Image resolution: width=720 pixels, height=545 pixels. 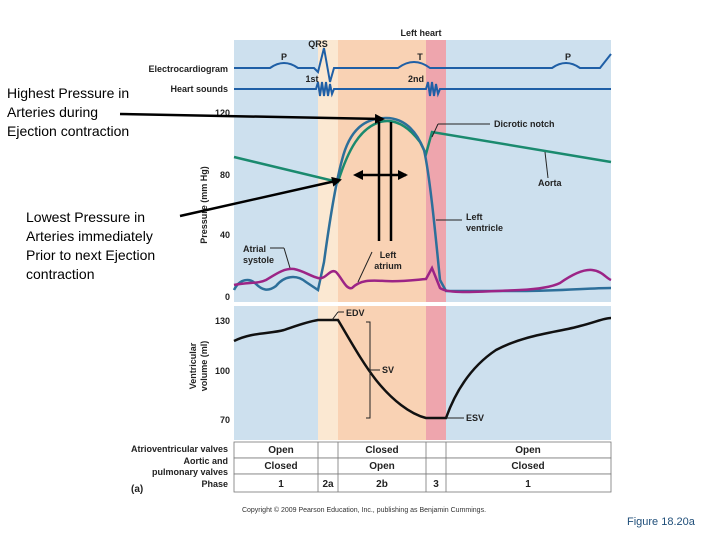 What do you see at coordinates (225, 235) in the screenshot?
I see `pressure-tick-40: 40` at bounding box center [225, 235].